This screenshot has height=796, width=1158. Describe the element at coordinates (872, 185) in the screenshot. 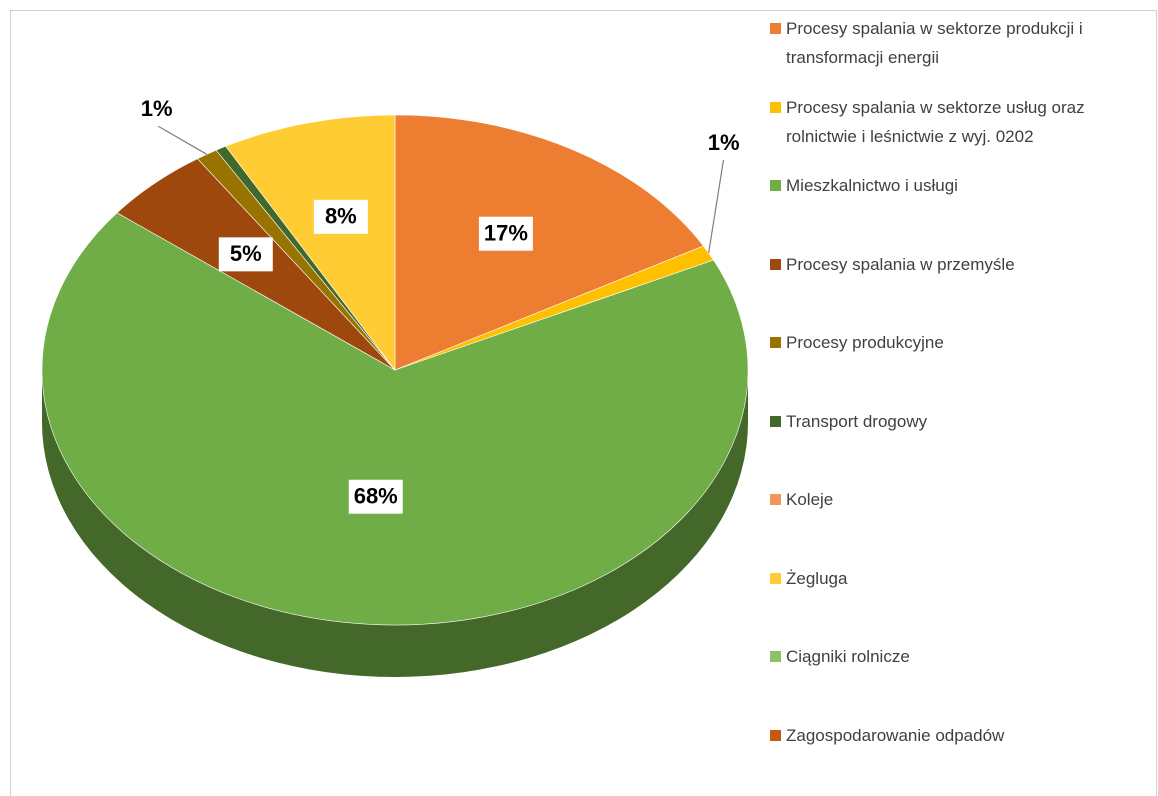

I see `legend-label: Mieszkalnictwo i usługi` at that location.